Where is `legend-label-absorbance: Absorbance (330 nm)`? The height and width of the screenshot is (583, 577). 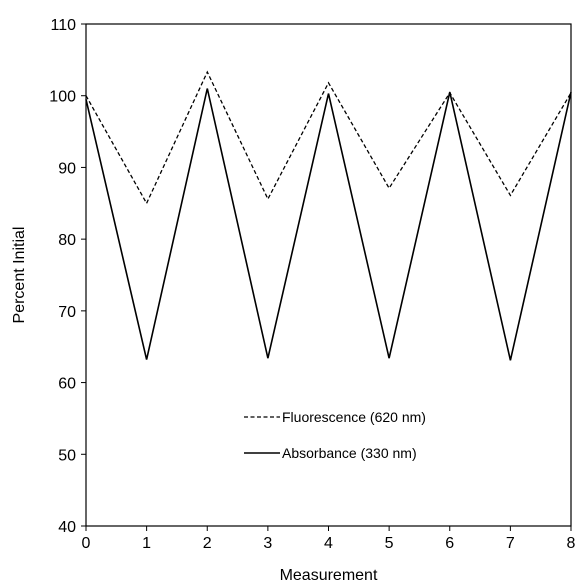 legend-label-absorbance: Absorbance (330 nm) is located at coordinates (349, 453).